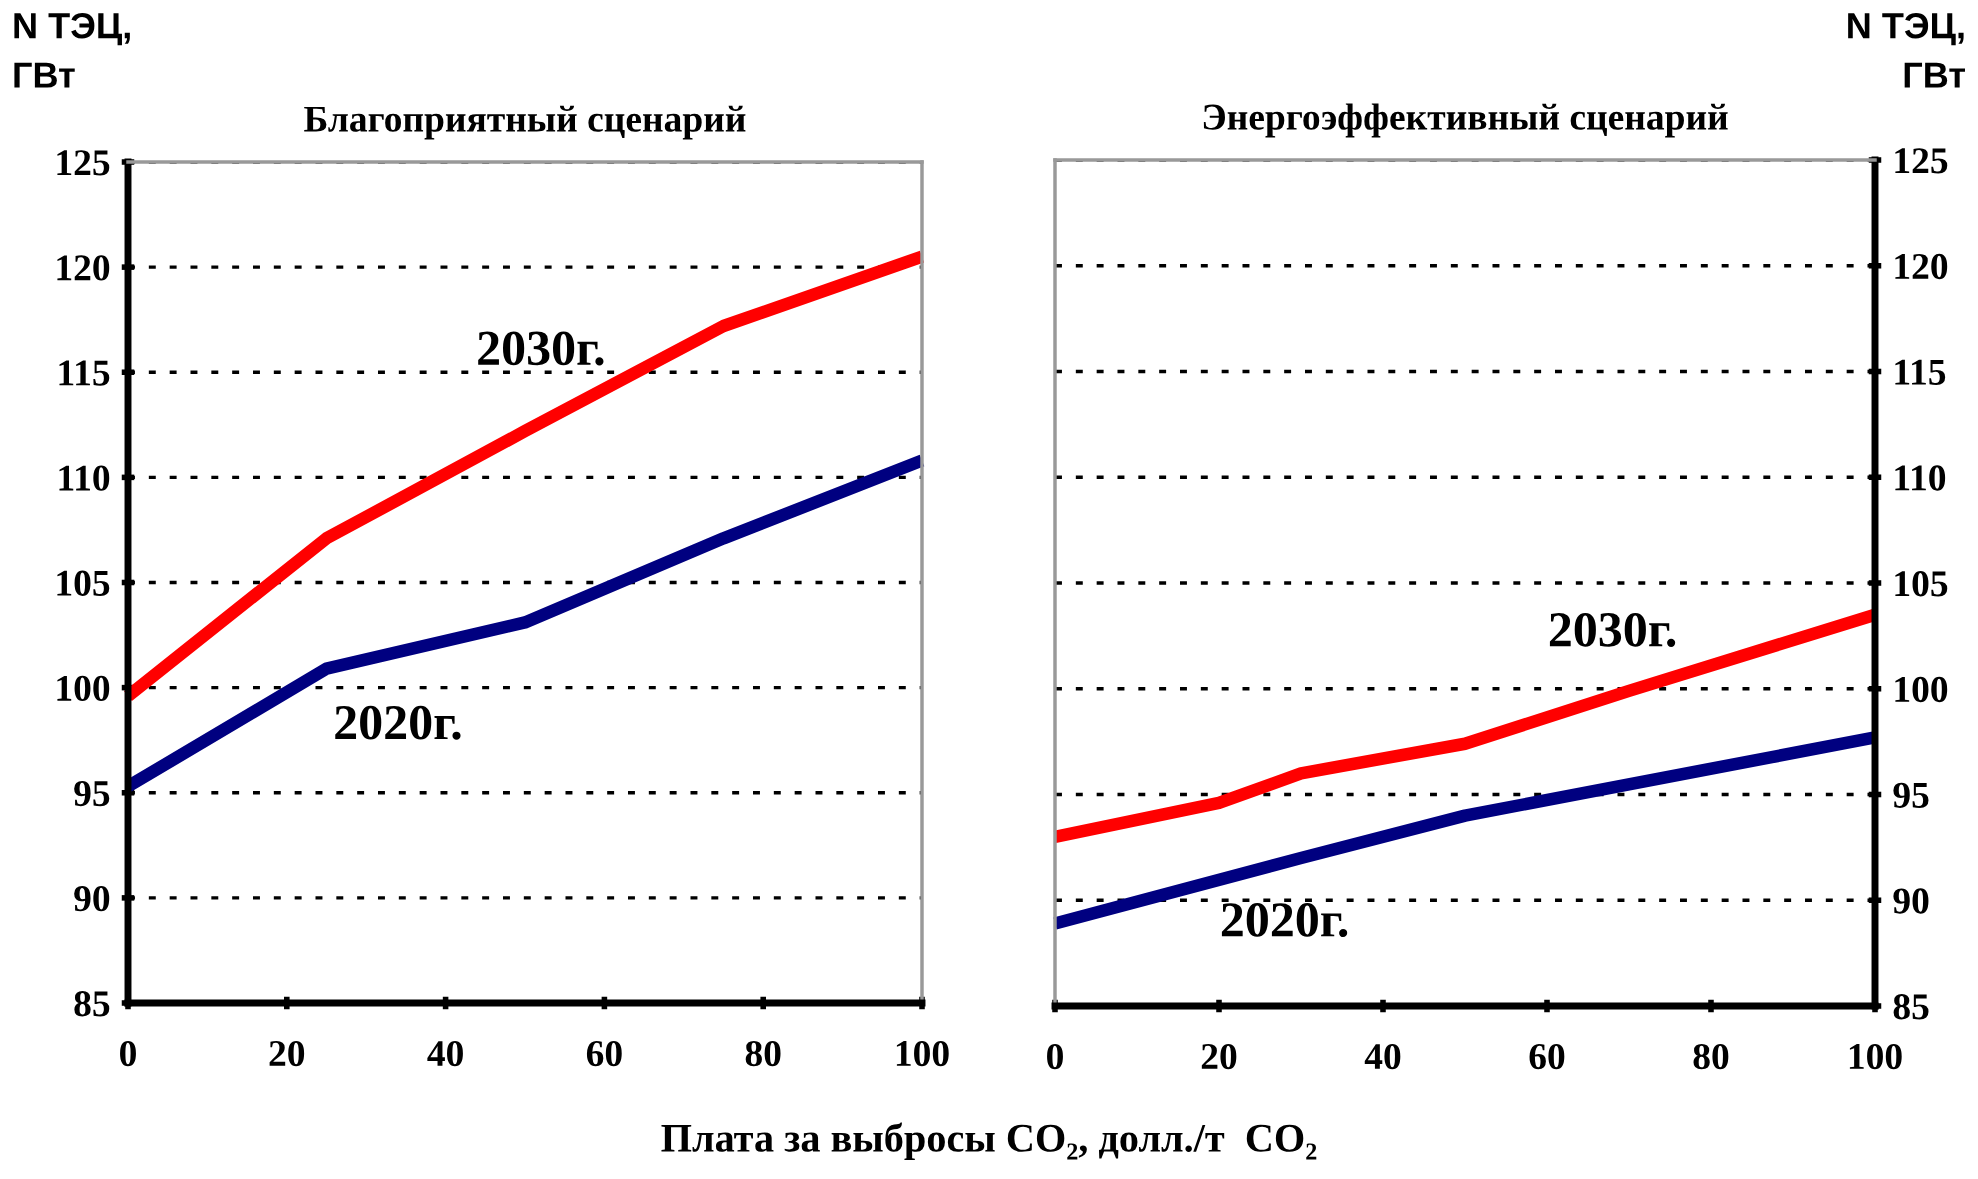  I want to click on chart-title: Благоприятный сценарий, so click(525, 122).